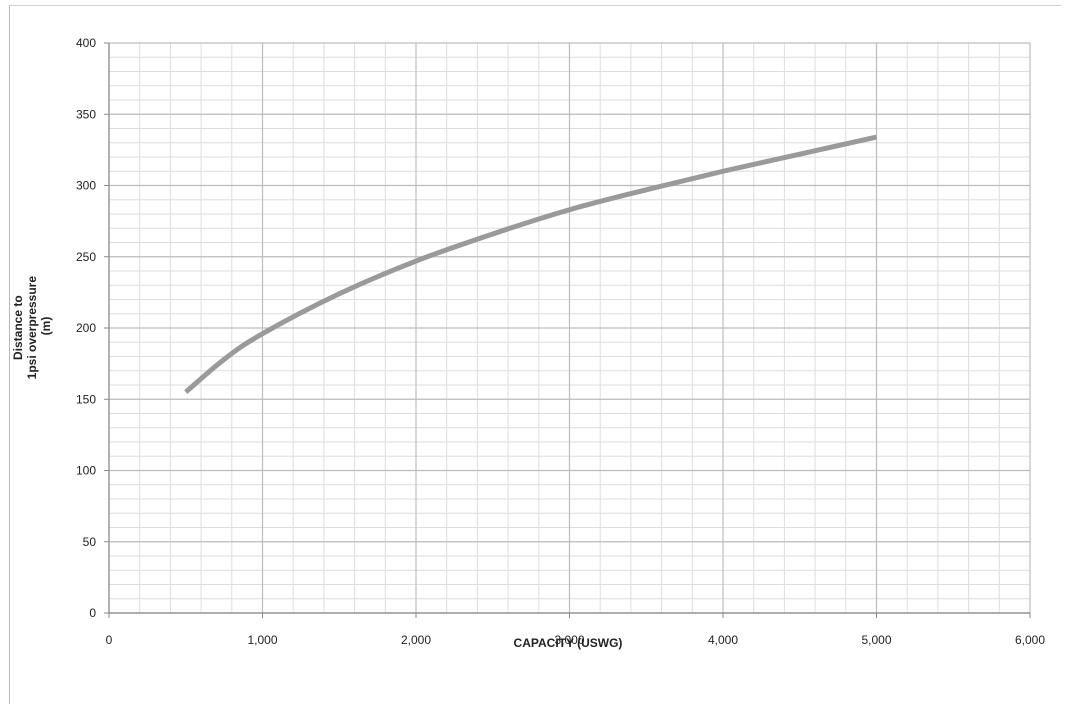 The width and height of the screenshot is (1067, 707). I want to click on x-tick-label: 3,000, so click(569, 640).